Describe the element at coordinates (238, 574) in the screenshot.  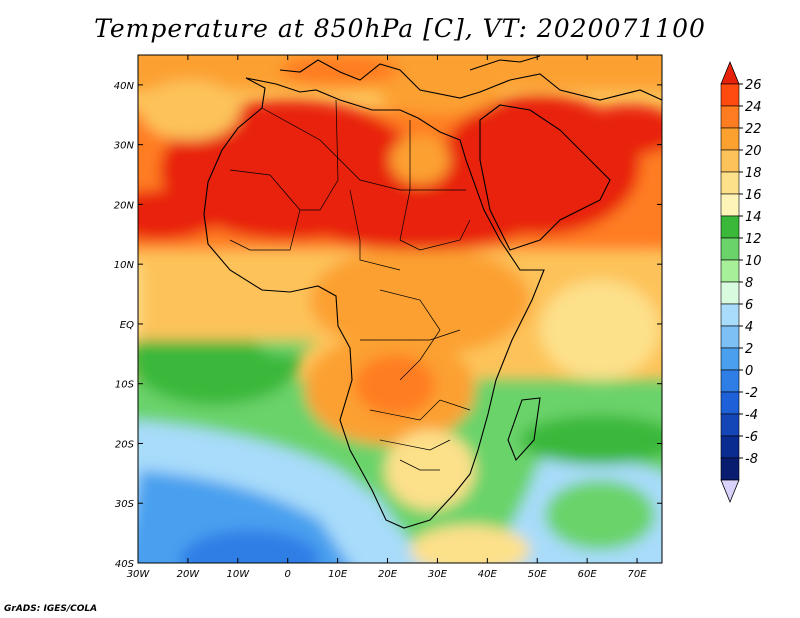
I see `lon-label: 10W` at that location.